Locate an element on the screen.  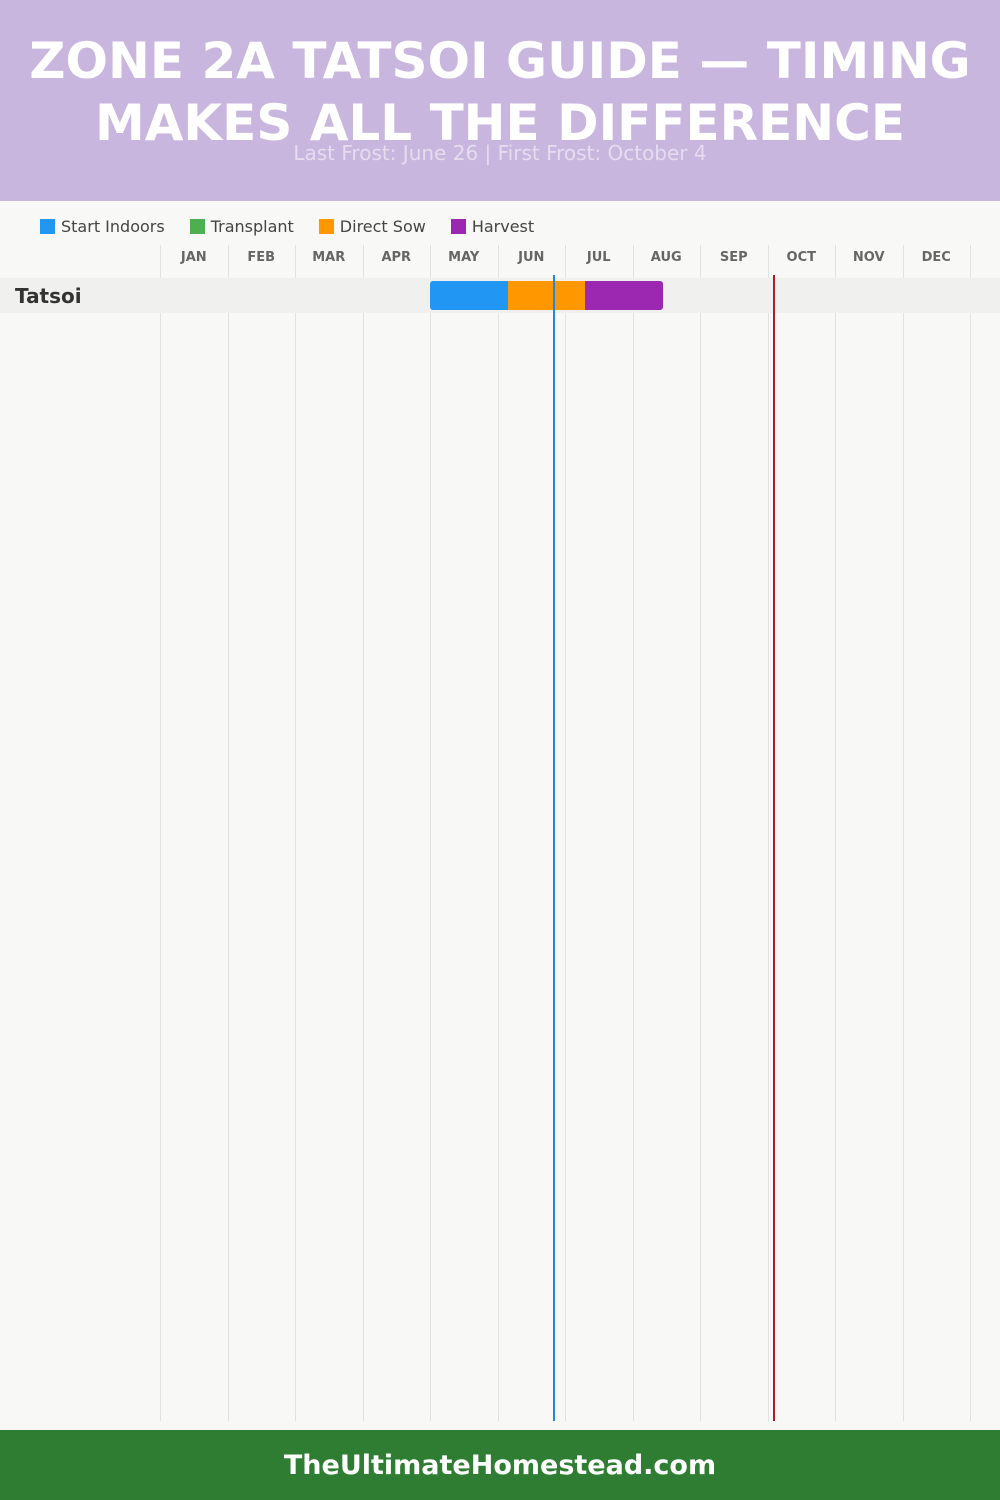
row-label: Tatsoi is located at coordinates (48, 296).